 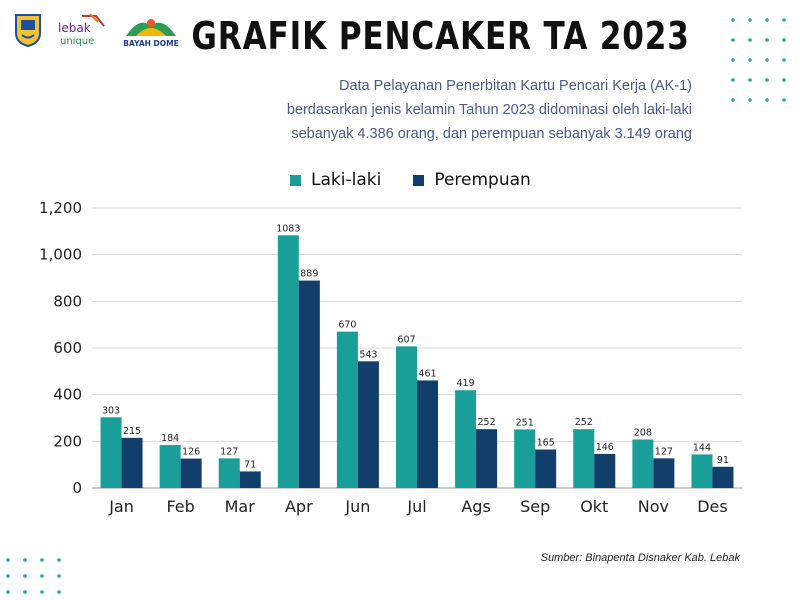 I want to click on y-tick-label: 1,000, so click(x=60, y=255).